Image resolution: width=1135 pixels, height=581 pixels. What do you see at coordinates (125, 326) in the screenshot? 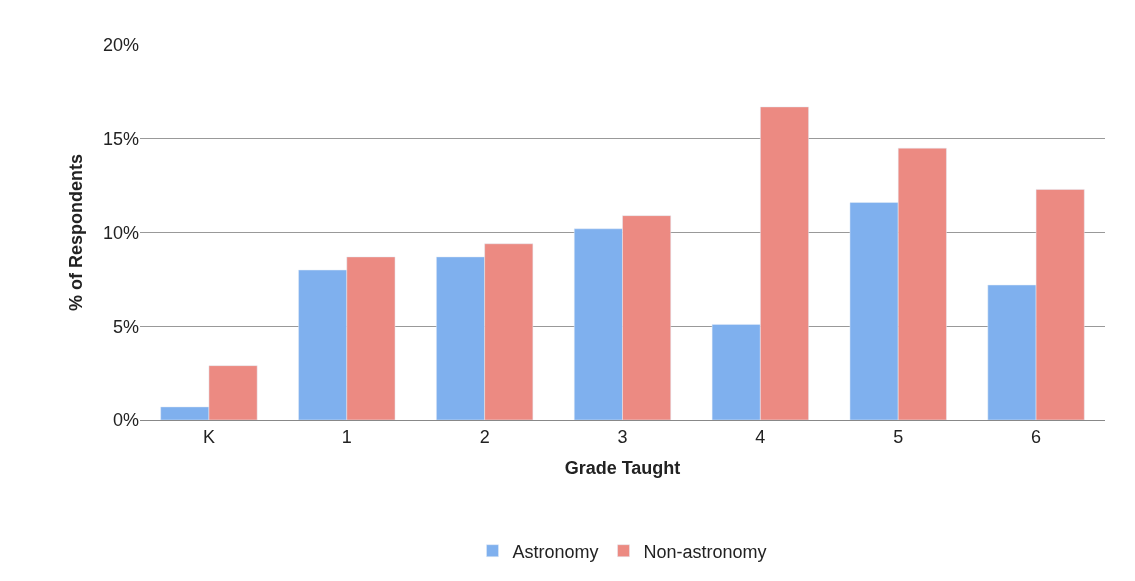
I see `y-tick-label: 5%` at bounding box center [125, 326].